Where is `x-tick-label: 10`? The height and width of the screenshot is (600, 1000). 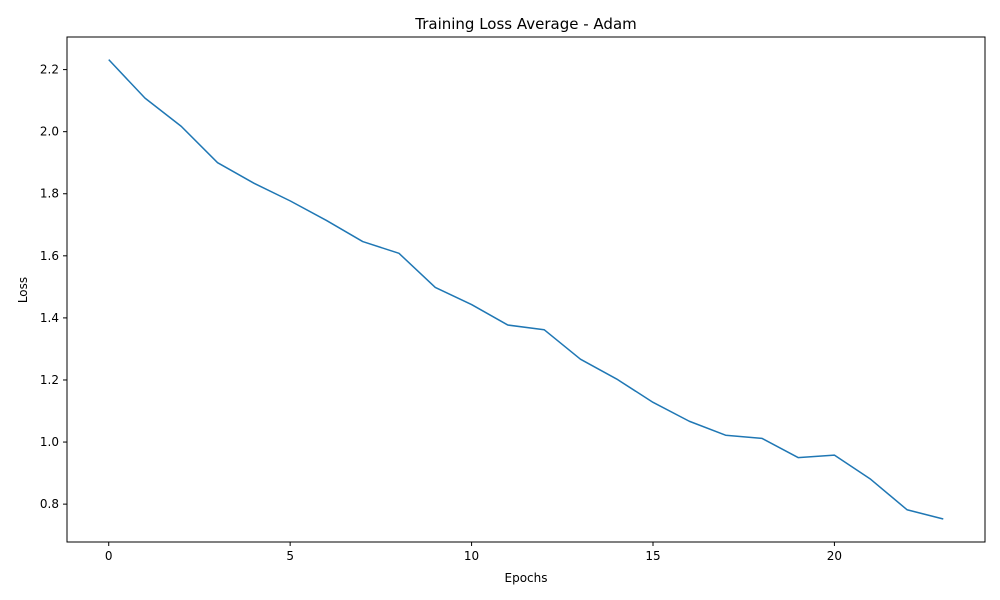
x-tick-label: 10 is located at coordinates (471, 556).